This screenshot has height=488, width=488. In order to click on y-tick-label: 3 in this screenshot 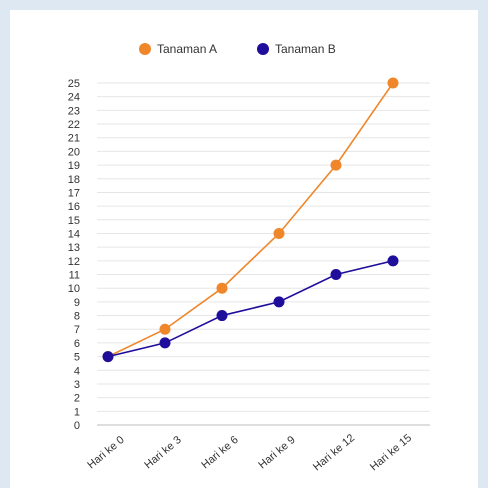, I will do `click(77, 385)`.